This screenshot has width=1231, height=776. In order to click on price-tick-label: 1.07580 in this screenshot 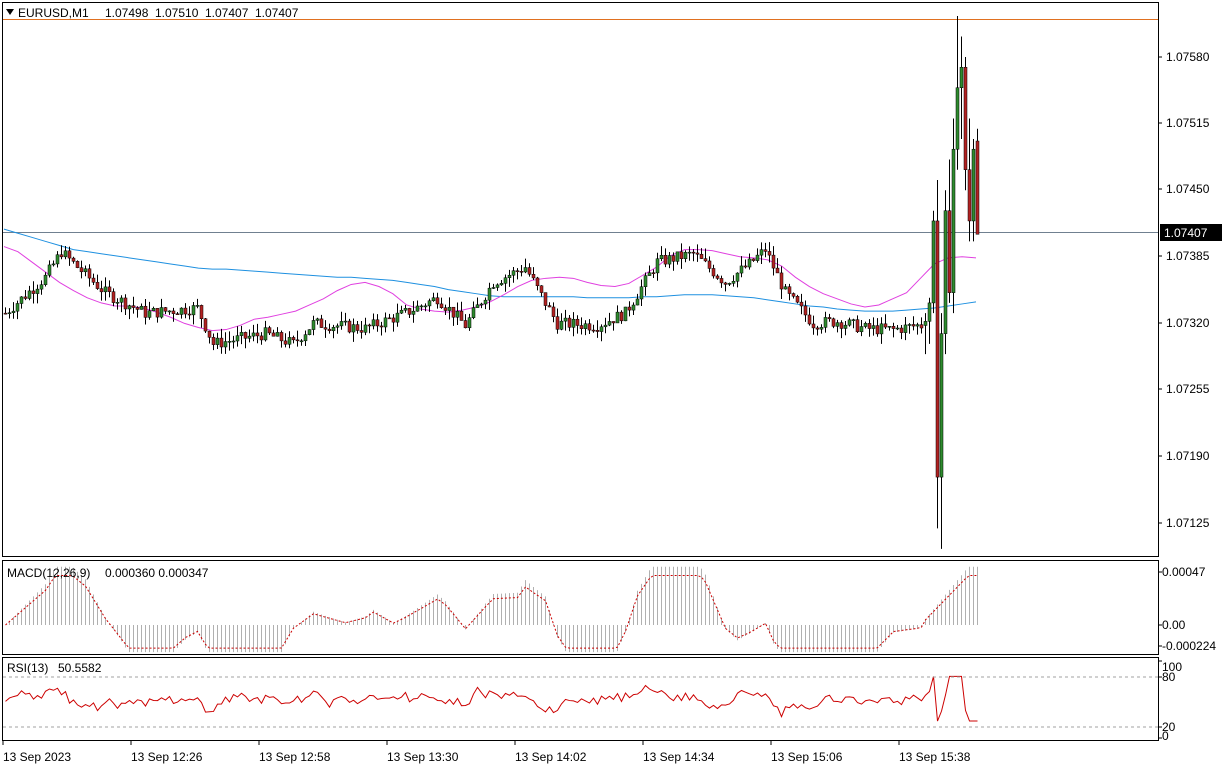, I will do `click(1188, 57)`.